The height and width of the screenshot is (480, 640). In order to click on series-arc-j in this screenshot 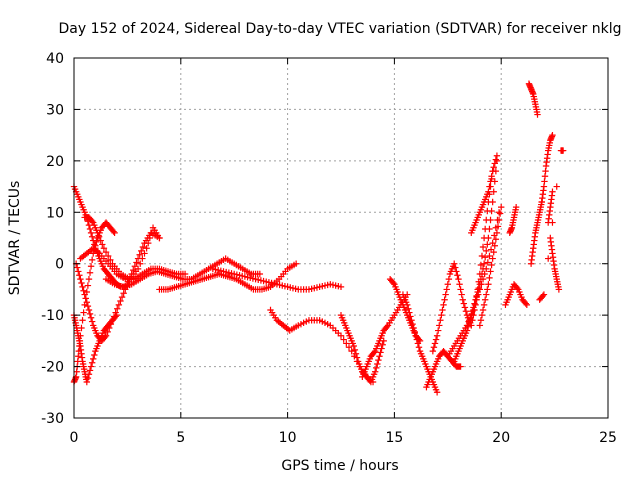, I will do `click(322, 346)`.